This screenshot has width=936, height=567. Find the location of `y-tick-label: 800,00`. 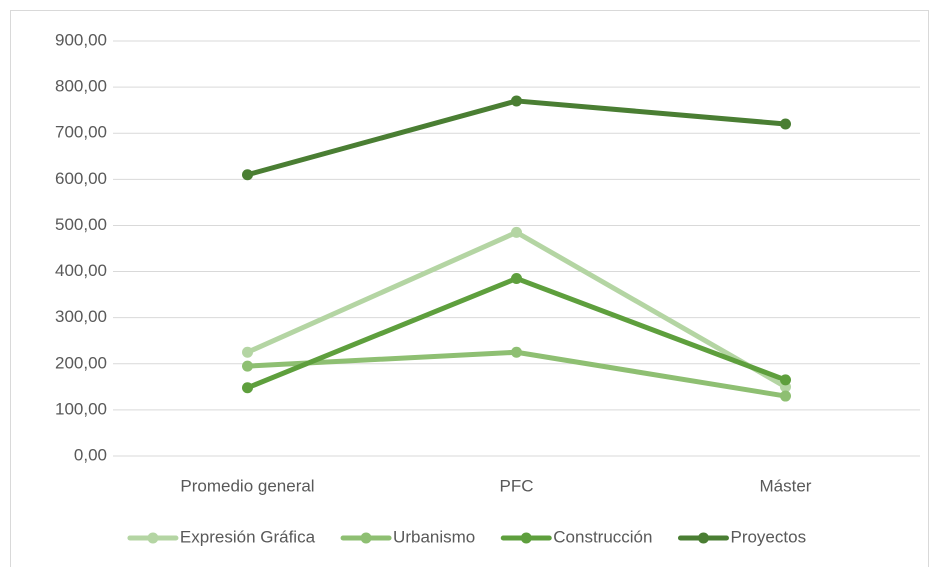

y-tick-label: 800,00 is located at coordinates (81, 86).